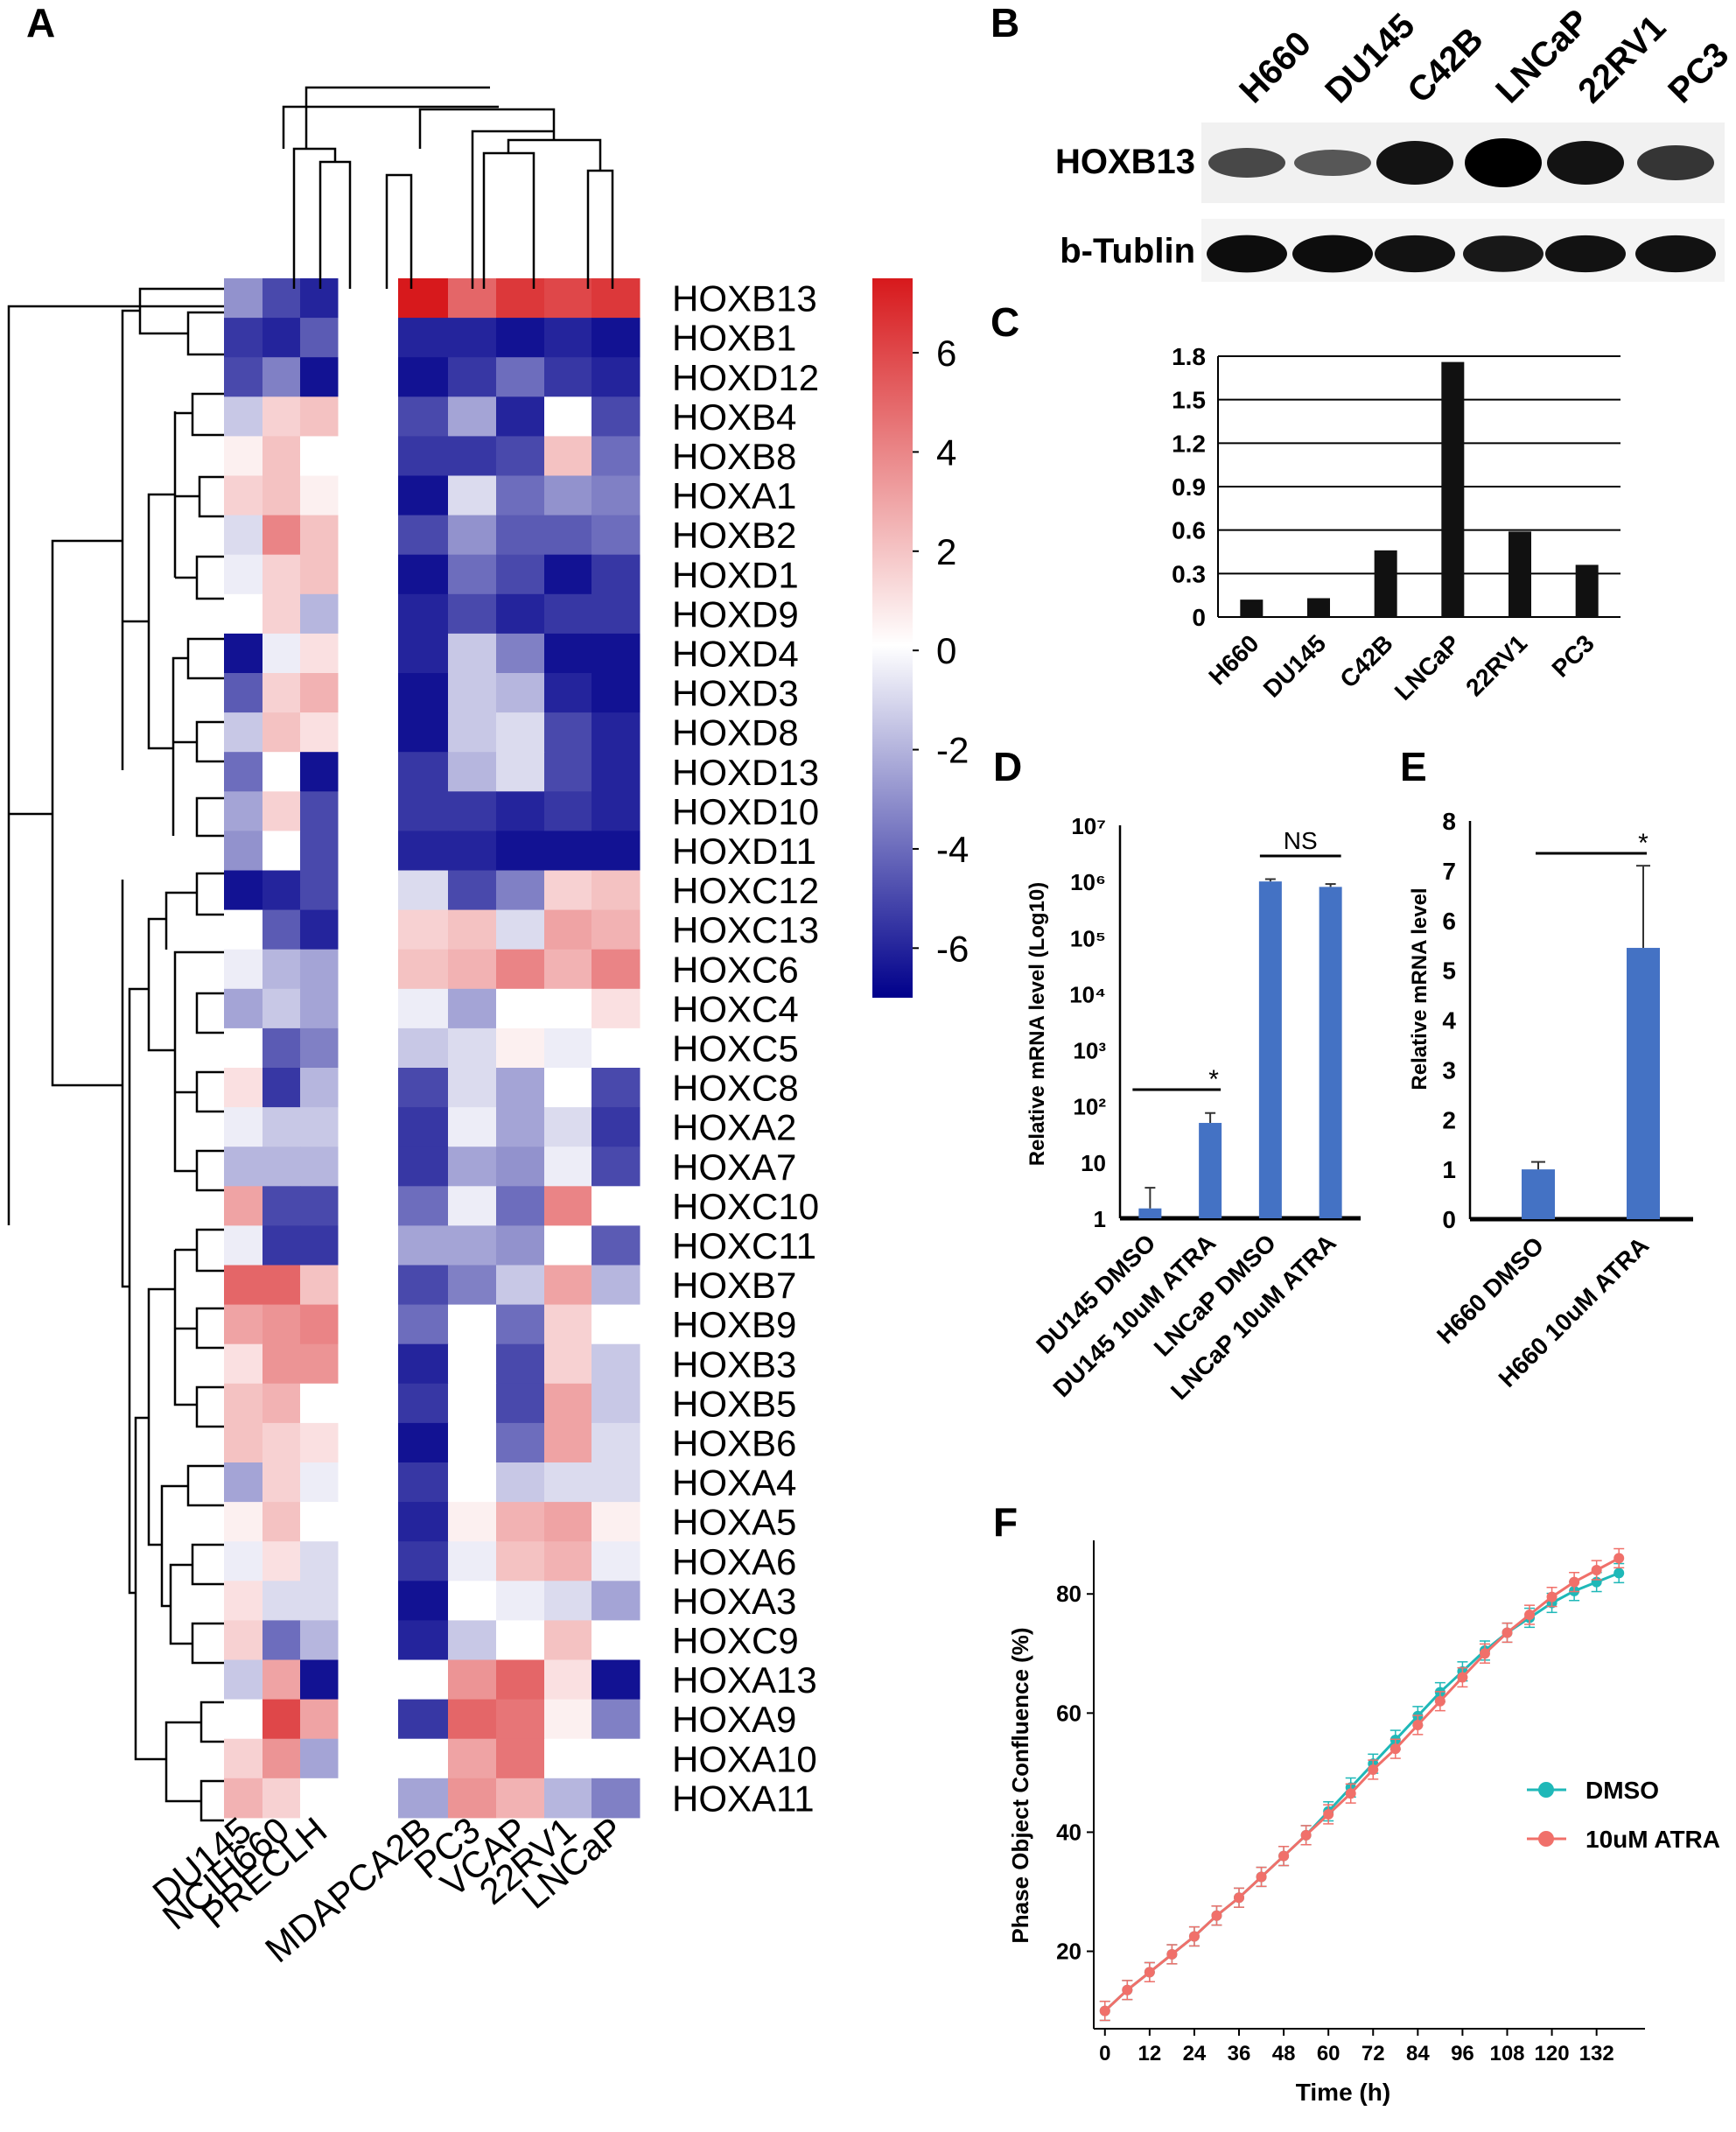  Describe the element at coordinates (745, 891) in the screenshot. I see `heatmap-row-label: HOXC12` at that location.